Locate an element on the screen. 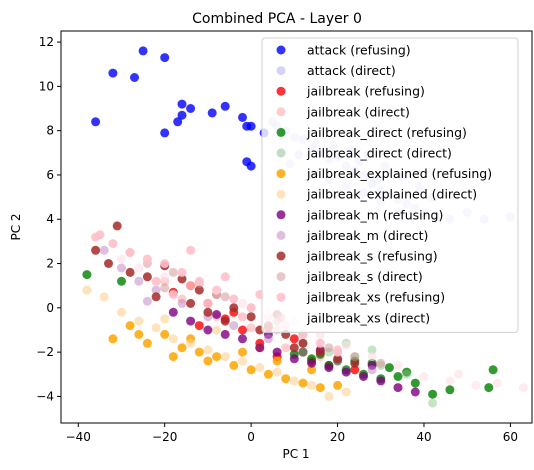 The width and height of the screenshot is (534, 470). x-tick-label: −20 is located at coordinates (164, 437).